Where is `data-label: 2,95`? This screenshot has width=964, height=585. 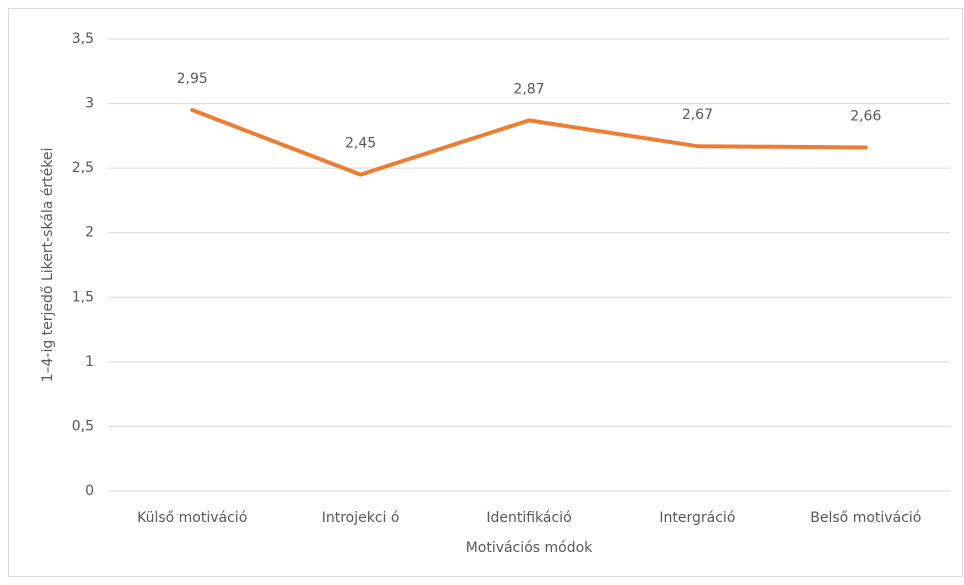
data-label: 2,95 is located at coordinates (192, 79).